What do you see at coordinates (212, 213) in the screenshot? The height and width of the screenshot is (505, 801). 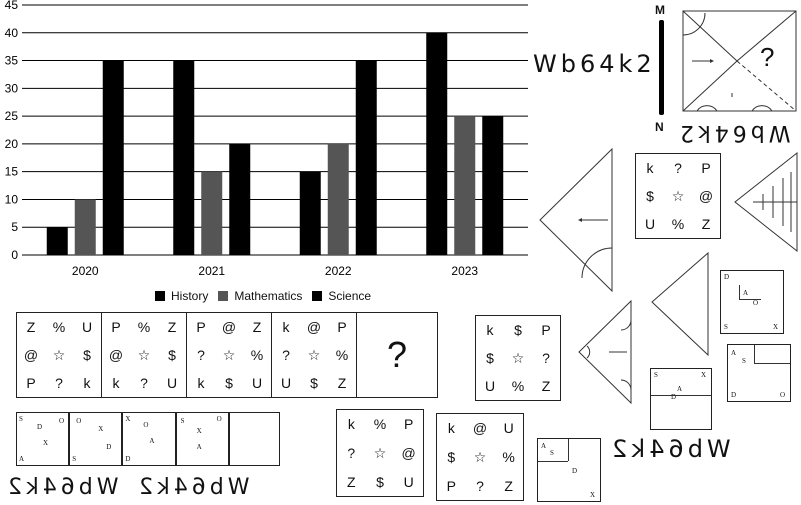 I see `bar-mathematics-2021` at bounding box center [212, 213].